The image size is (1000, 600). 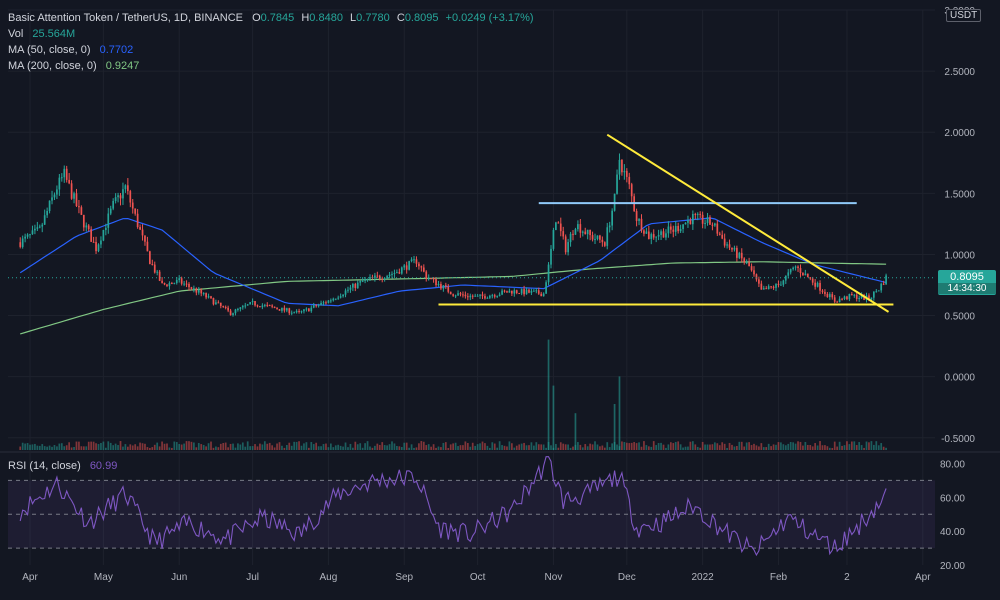 I want to click on rsi-label: RSI (14, close), so click(x=44, y=466).